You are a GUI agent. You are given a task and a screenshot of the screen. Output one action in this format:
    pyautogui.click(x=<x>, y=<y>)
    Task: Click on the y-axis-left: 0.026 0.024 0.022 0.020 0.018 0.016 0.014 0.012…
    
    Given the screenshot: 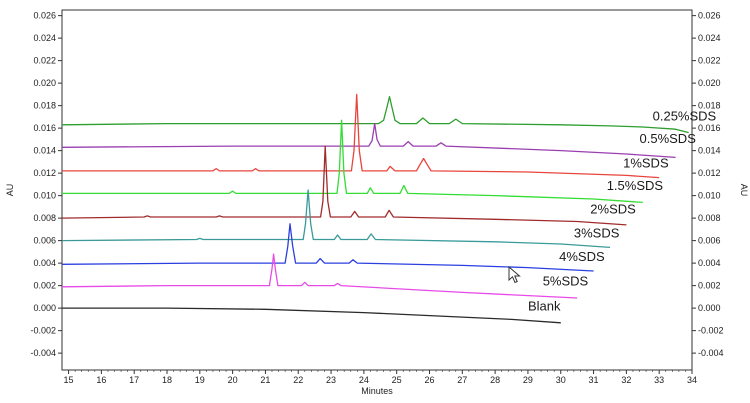 What is the action you would take?
    pyautogui.click(x=46, y=184)
    